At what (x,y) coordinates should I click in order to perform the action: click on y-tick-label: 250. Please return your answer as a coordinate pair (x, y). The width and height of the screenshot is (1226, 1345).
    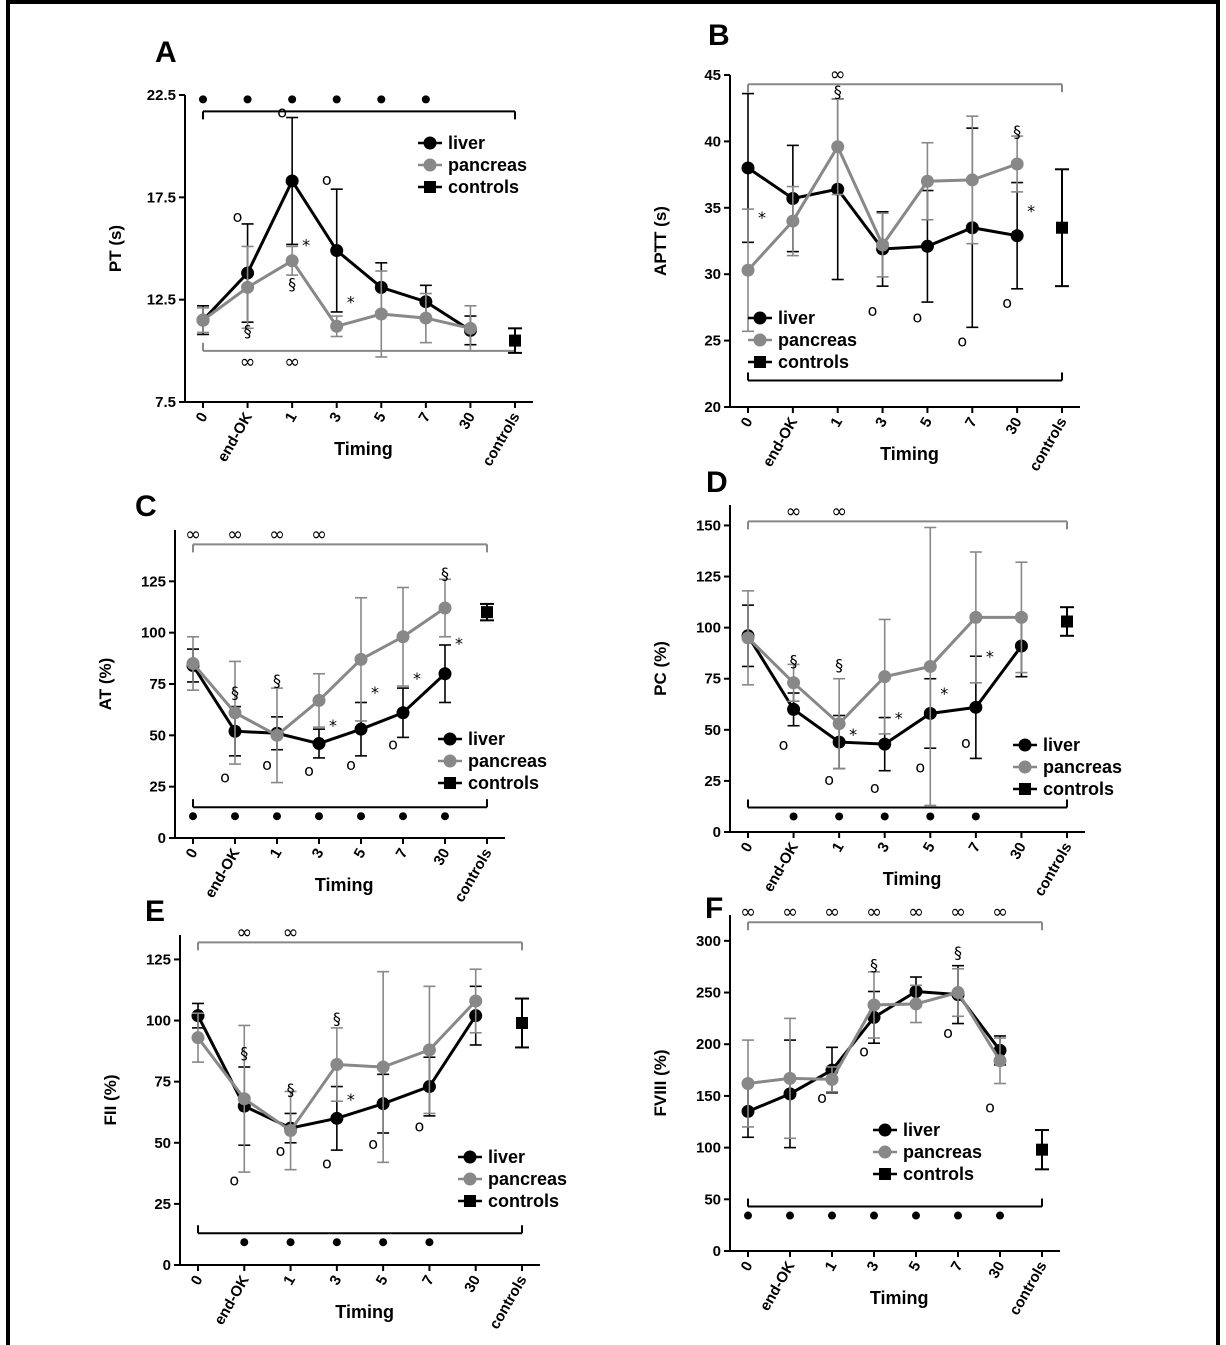
    Looking at the image, I should click on (708, 993).